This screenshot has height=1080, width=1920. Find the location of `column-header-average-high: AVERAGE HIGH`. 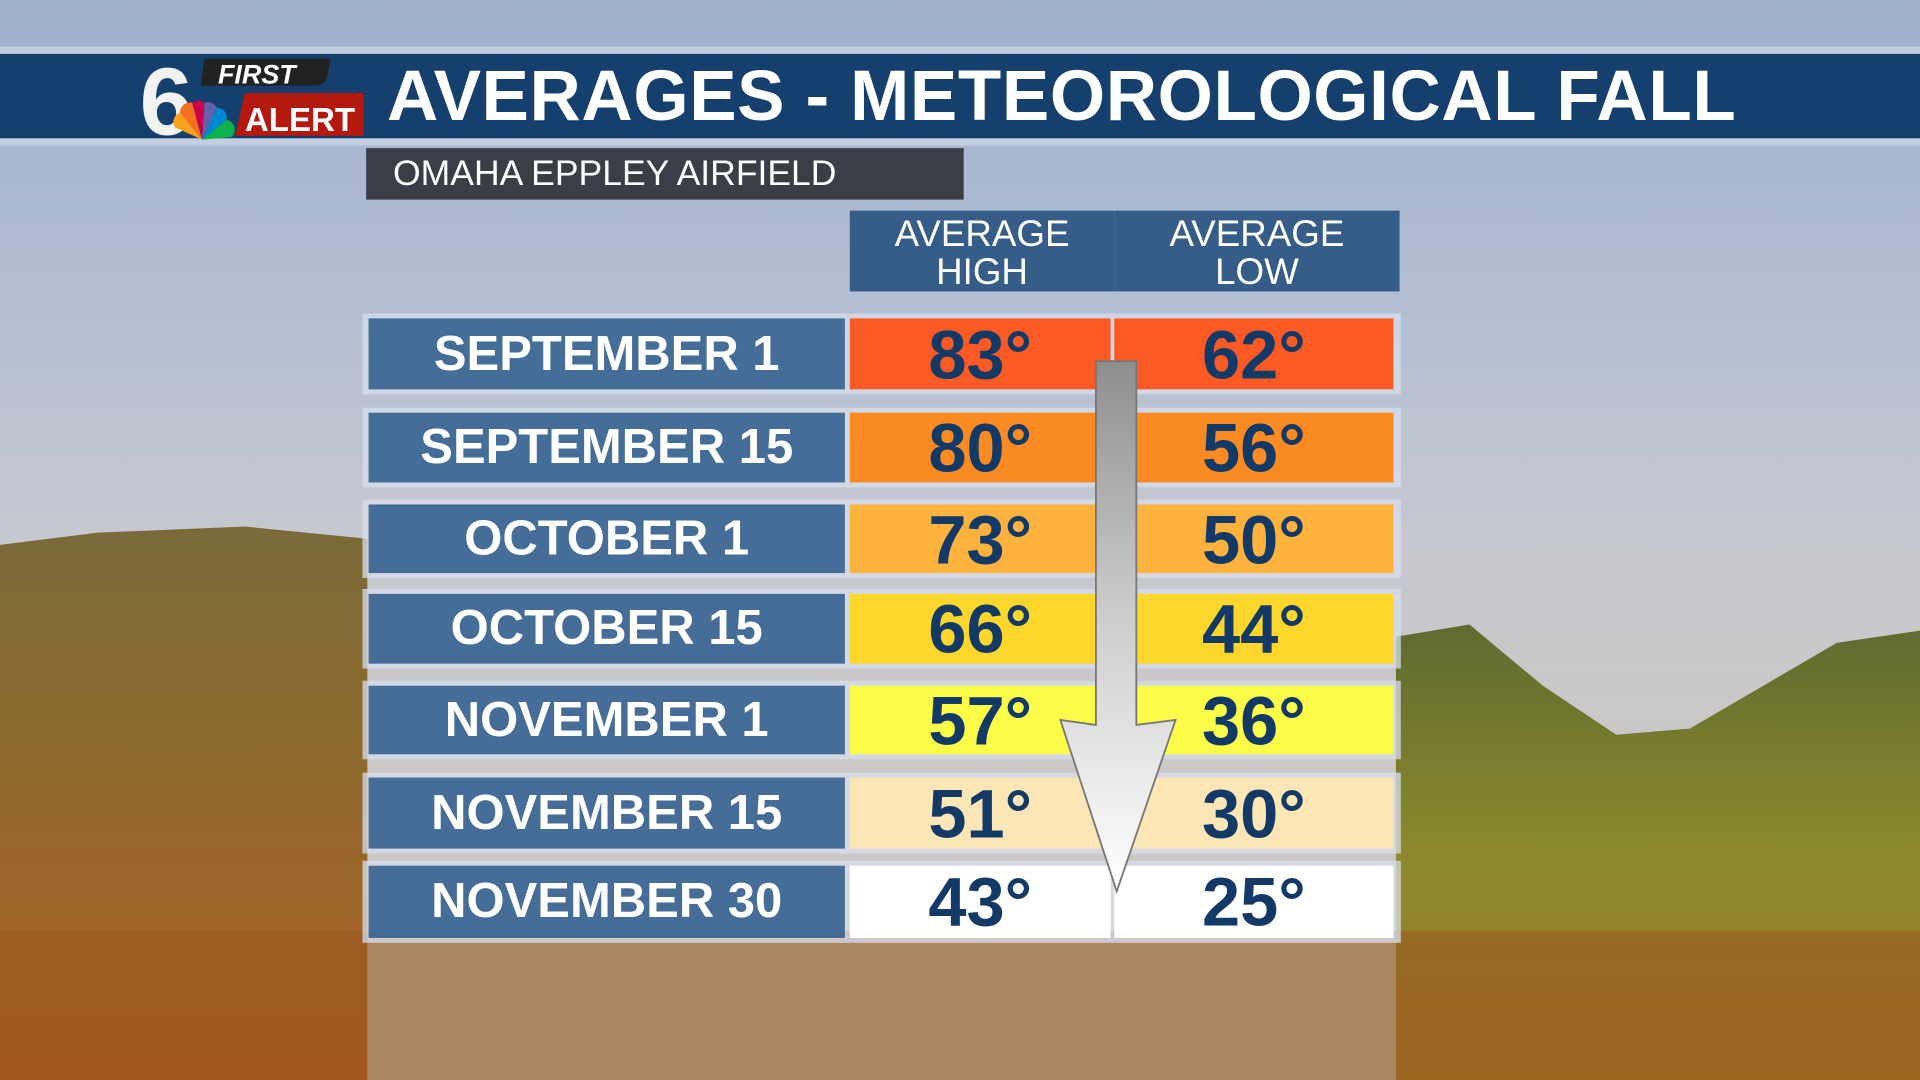

column-header-average-high: AVERAGE HIGH is located at coordinates (982, 251).